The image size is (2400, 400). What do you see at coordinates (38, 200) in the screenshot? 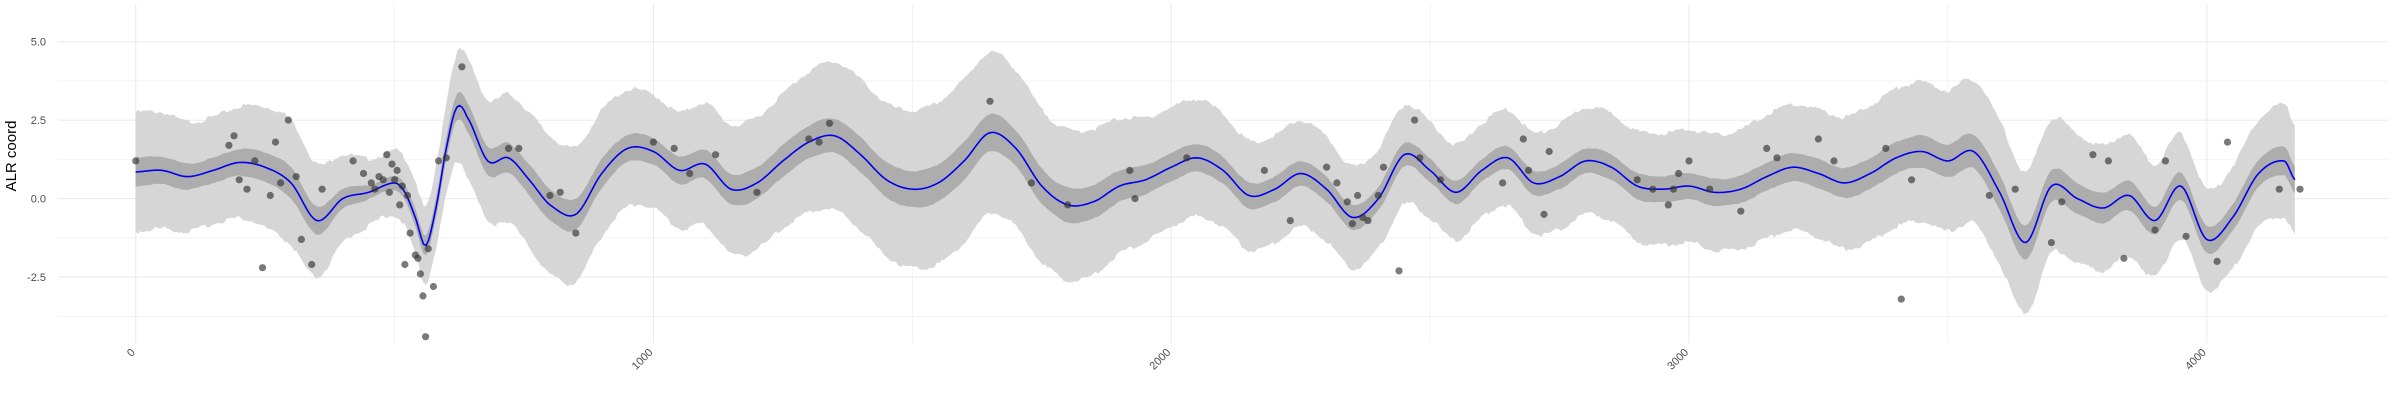
I see `y-tick-label: 0.0` at bounding box center [38, 200].